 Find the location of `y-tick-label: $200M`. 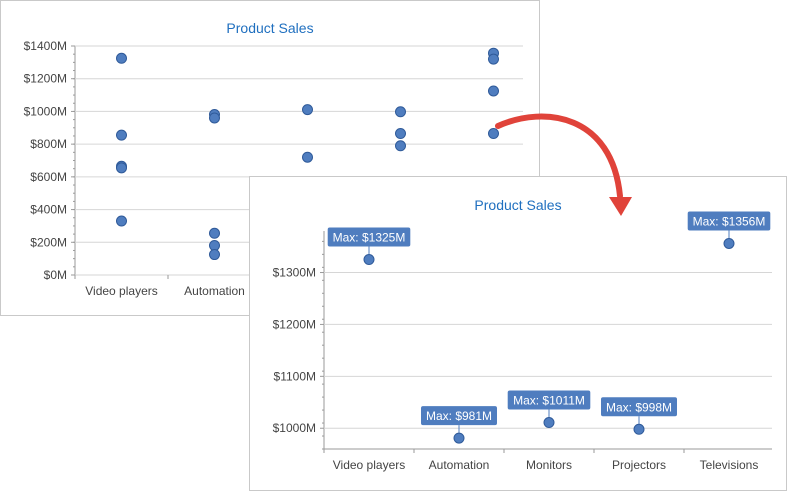

y-tick-label: $200M is located at coordinates (48, 242).